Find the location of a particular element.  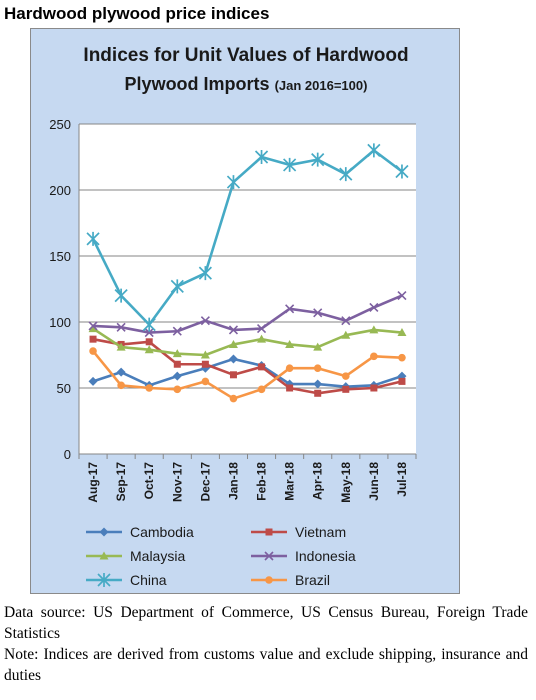

series-line-indonesia is located at coordinates (247, 314).